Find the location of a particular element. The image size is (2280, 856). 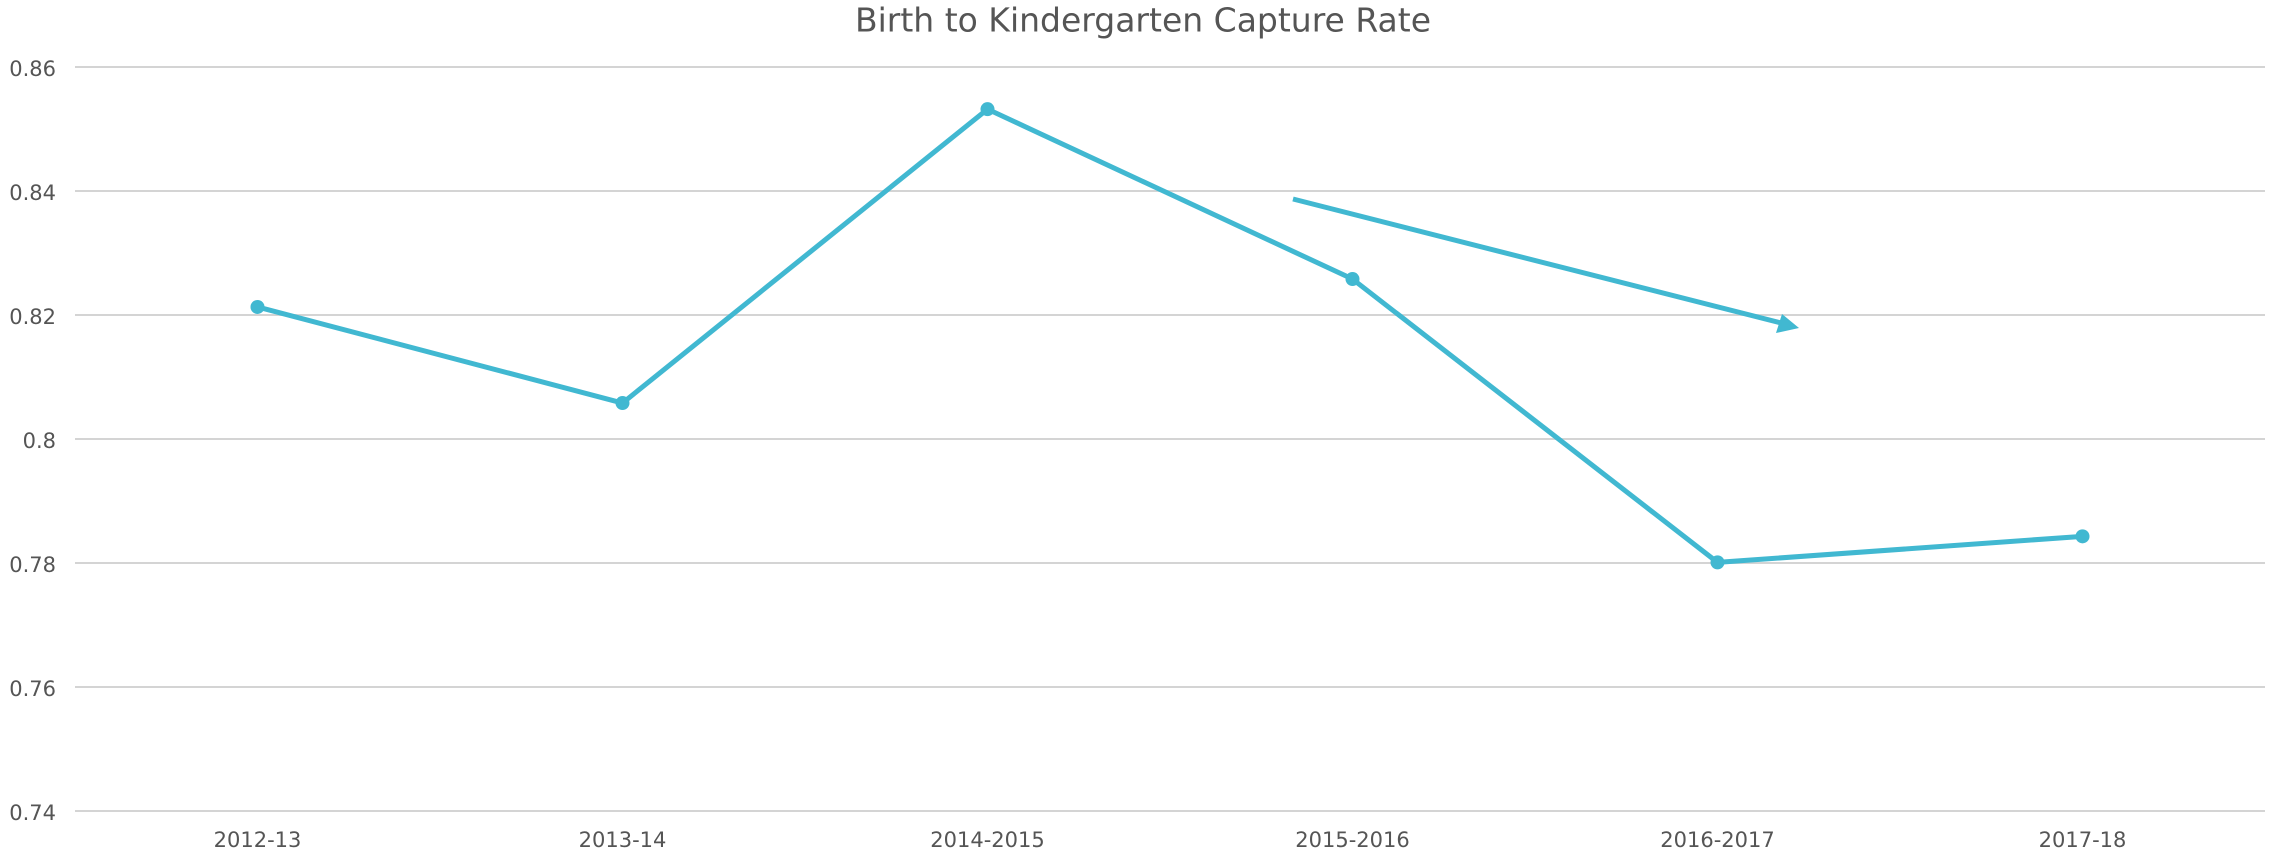

y-tick-label: 0.8 is located at coordinates (39, 441).